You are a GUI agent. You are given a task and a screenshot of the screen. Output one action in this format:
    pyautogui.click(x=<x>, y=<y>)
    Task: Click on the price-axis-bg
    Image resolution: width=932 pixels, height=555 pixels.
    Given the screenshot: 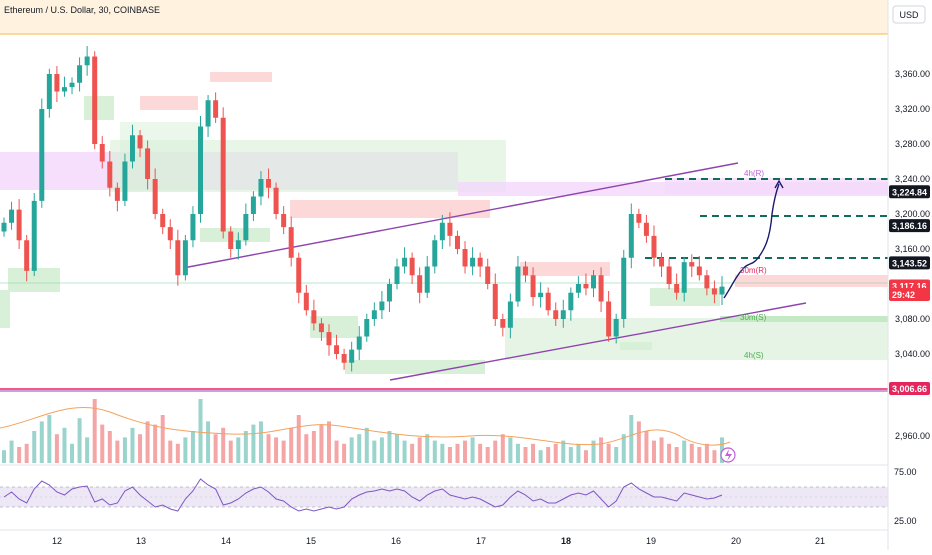 What is the action you would take?
    pyautogui.click(x=910, y=275)
    